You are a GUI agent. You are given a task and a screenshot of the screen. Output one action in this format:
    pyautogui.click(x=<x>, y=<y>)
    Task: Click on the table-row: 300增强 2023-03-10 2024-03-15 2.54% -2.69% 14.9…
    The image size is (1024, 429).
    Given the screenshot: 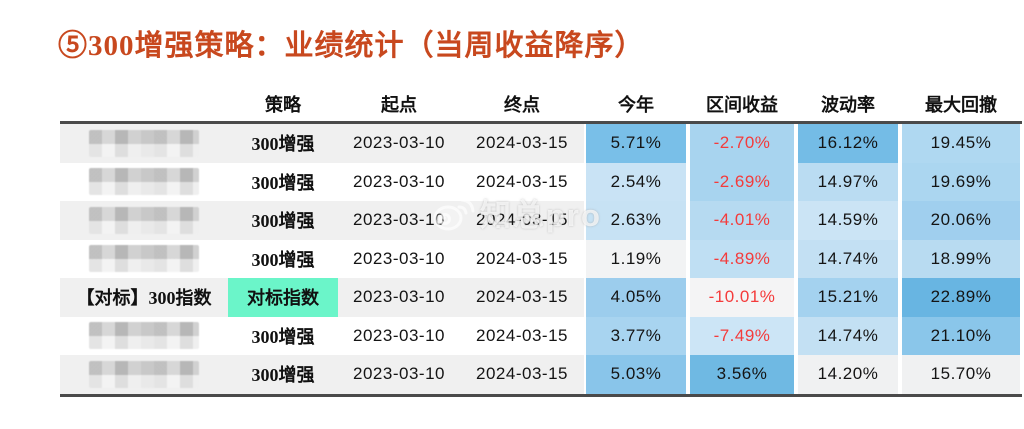 What is the action you would take?
    pyautogui.click(x=541, y=182)
    